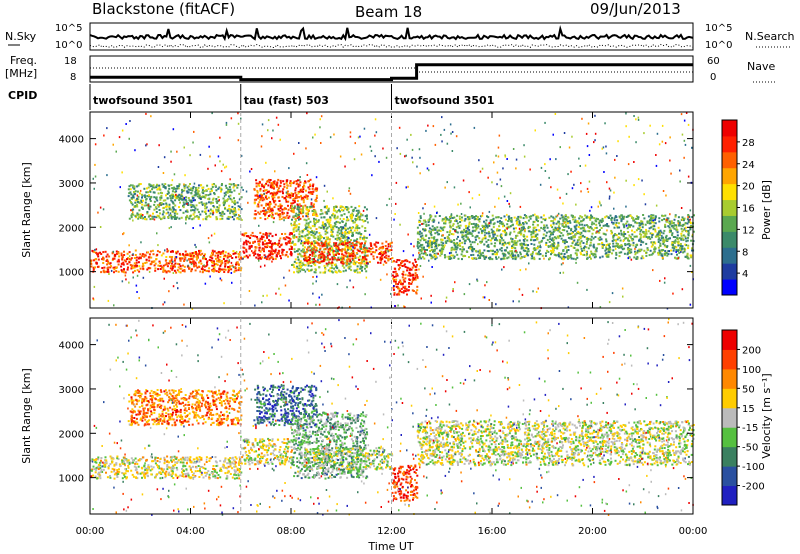  I want to click on noise-right-tick-high: 10^5, so click(718, 28).